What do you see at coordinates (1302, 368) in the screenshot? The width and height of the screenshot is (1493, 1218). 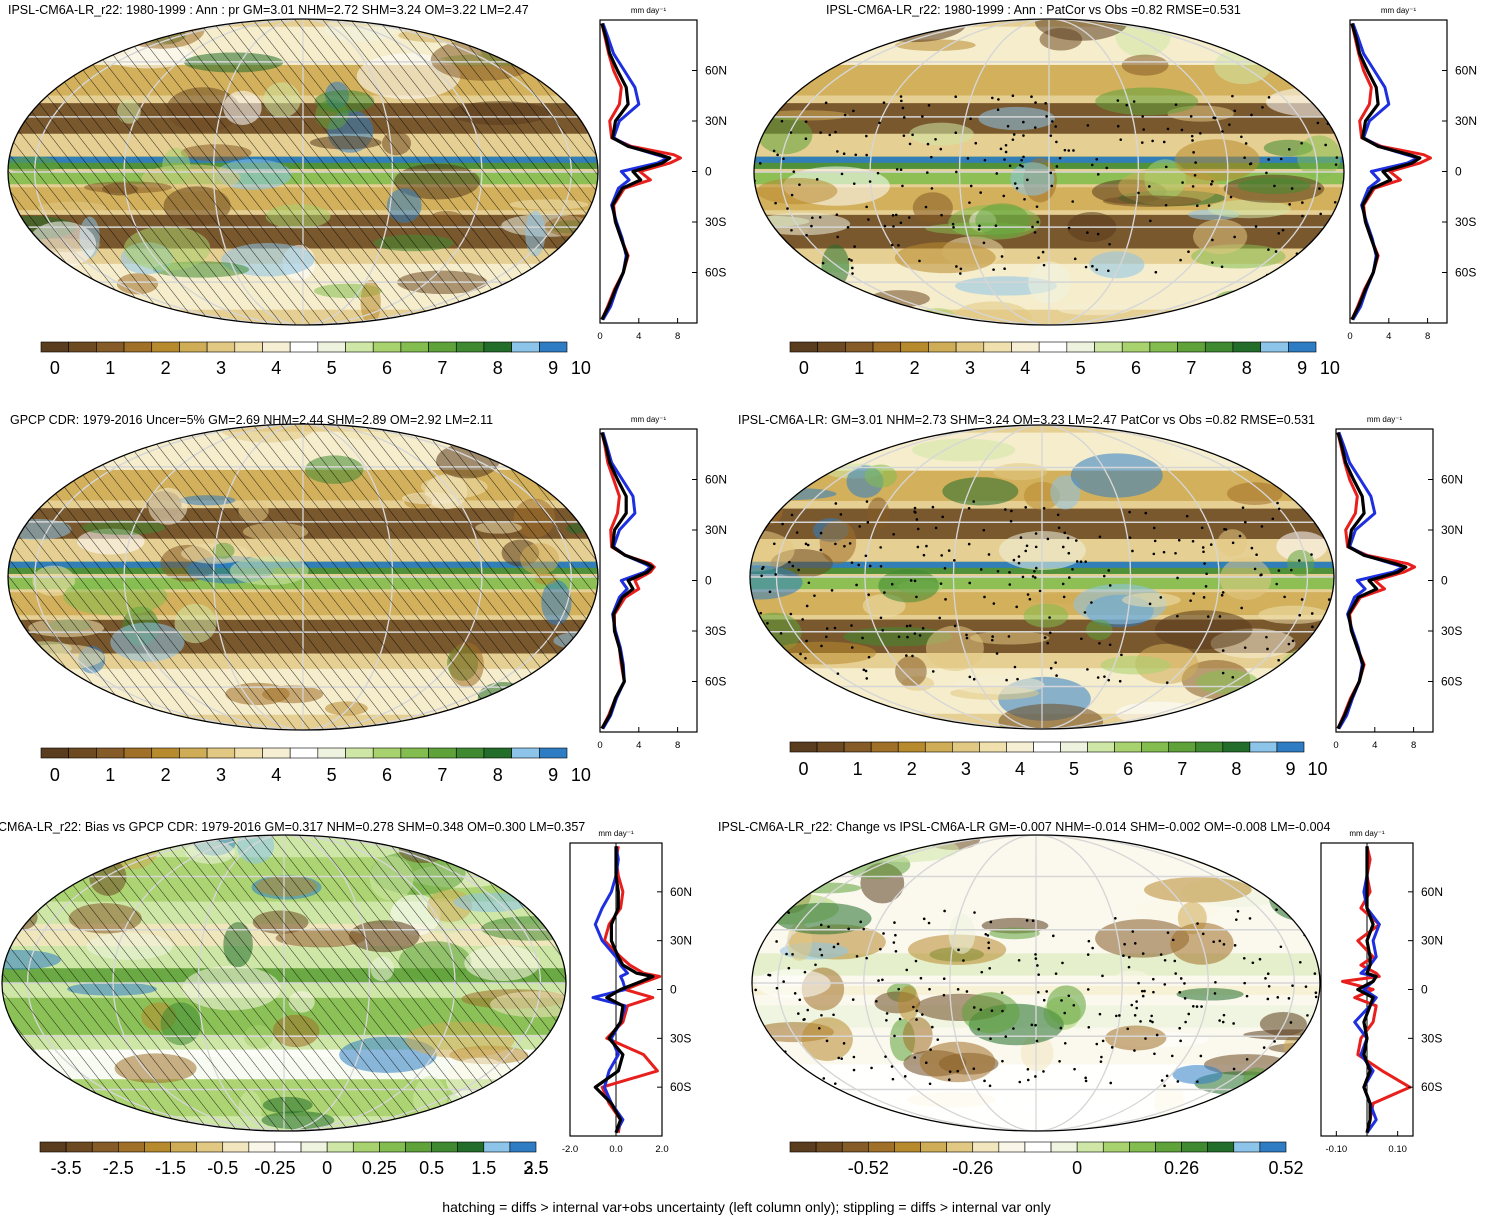 I see `colorbar-tick-label: 9` at bounding box center [1302, 368].